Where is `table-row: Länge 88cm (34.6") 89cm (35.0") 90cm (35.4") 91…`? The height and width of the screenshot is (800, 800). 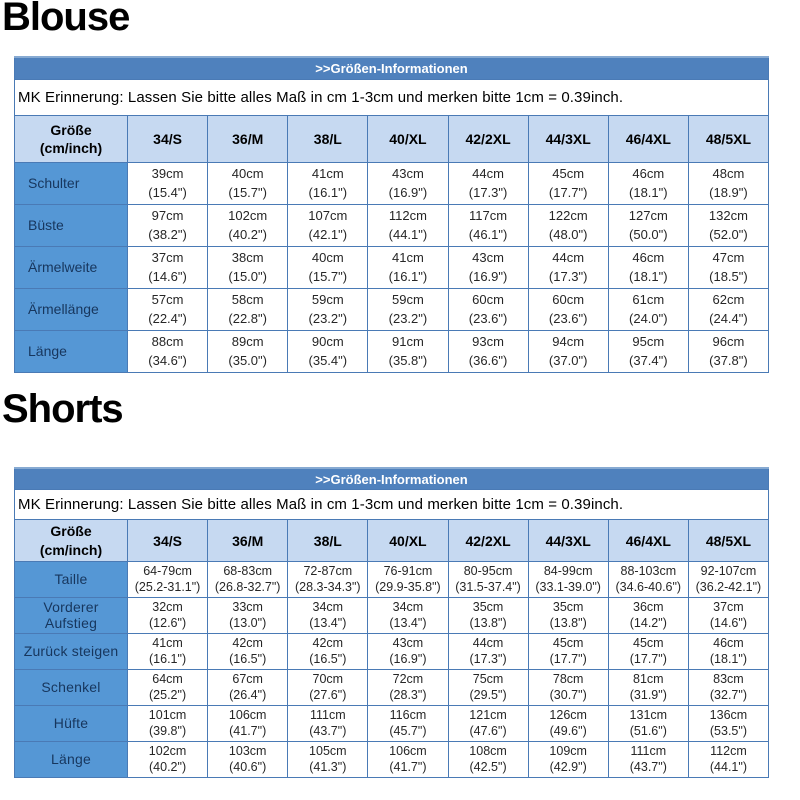 table-row: Länge 88cm (34.6") 89cm (35.0") 90cm (35.4") 91… is located at coordinates (392, 351).